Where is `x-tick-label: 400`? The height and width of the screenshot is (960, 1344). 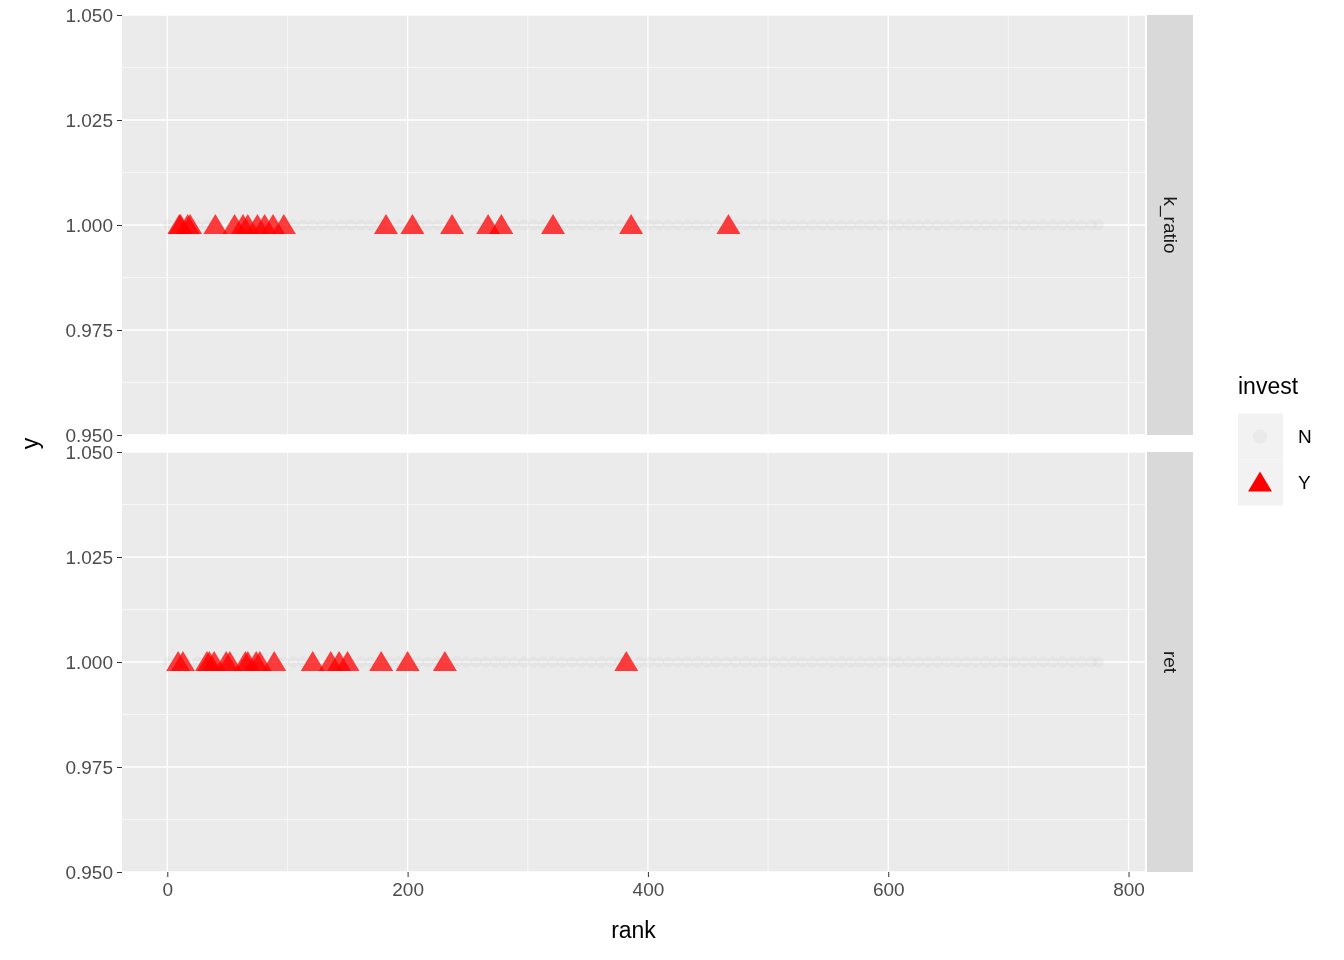
x-tick-label: 400 is located at coordinates (648, 890).